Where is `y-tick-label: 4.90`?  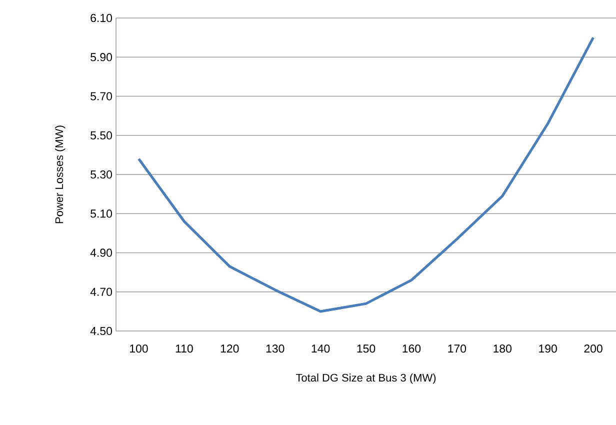
y-tick-label: 4.90 is located at coordinates (101, 252).